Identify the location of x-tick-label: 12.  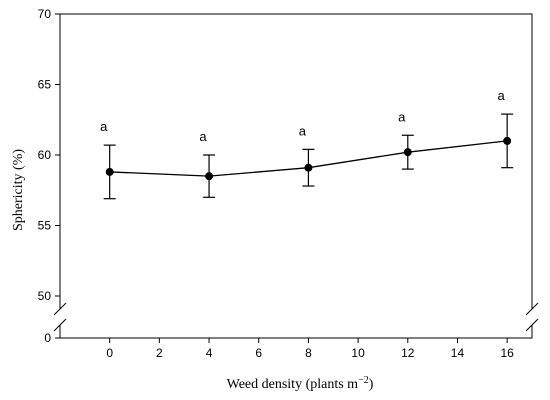
(408, 353).